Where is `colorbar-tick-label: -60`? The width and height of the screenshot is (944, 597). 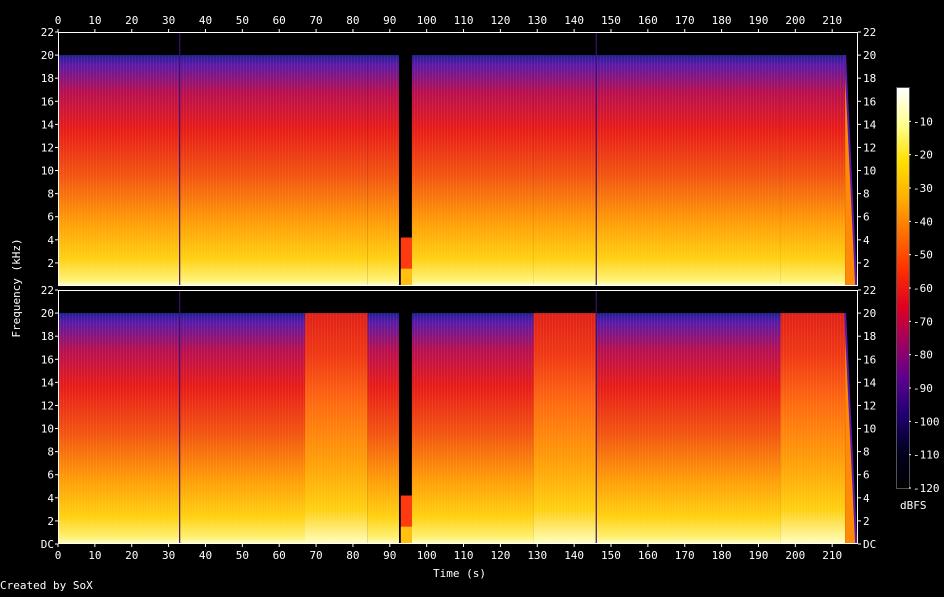 colorbar-tick-label: -60 is located at coordinates (923, 288).